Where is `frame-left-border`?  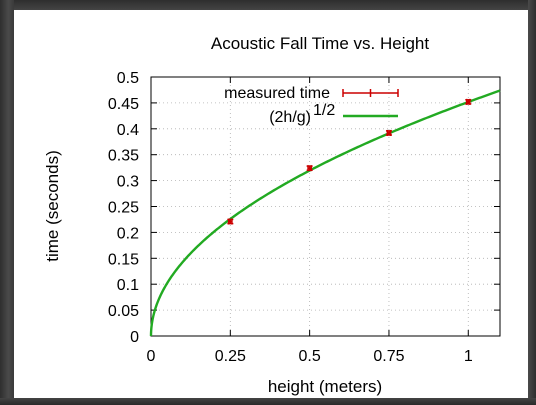
frame-left-border is located at coordinates (7, 202).